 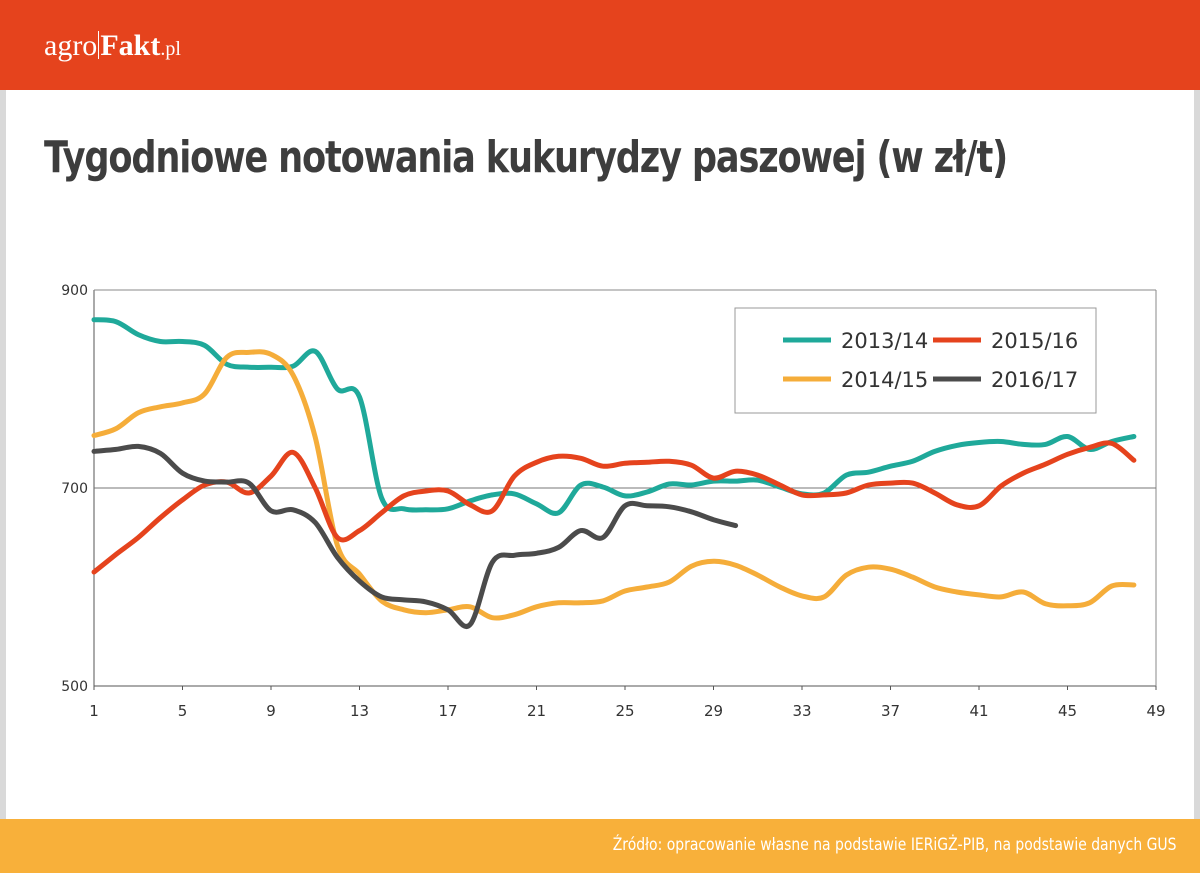 What do you see at coordinates (1155, 711) in the screenshot?
I see `x-tick-label: 49` at bounding box center [1155, 711].